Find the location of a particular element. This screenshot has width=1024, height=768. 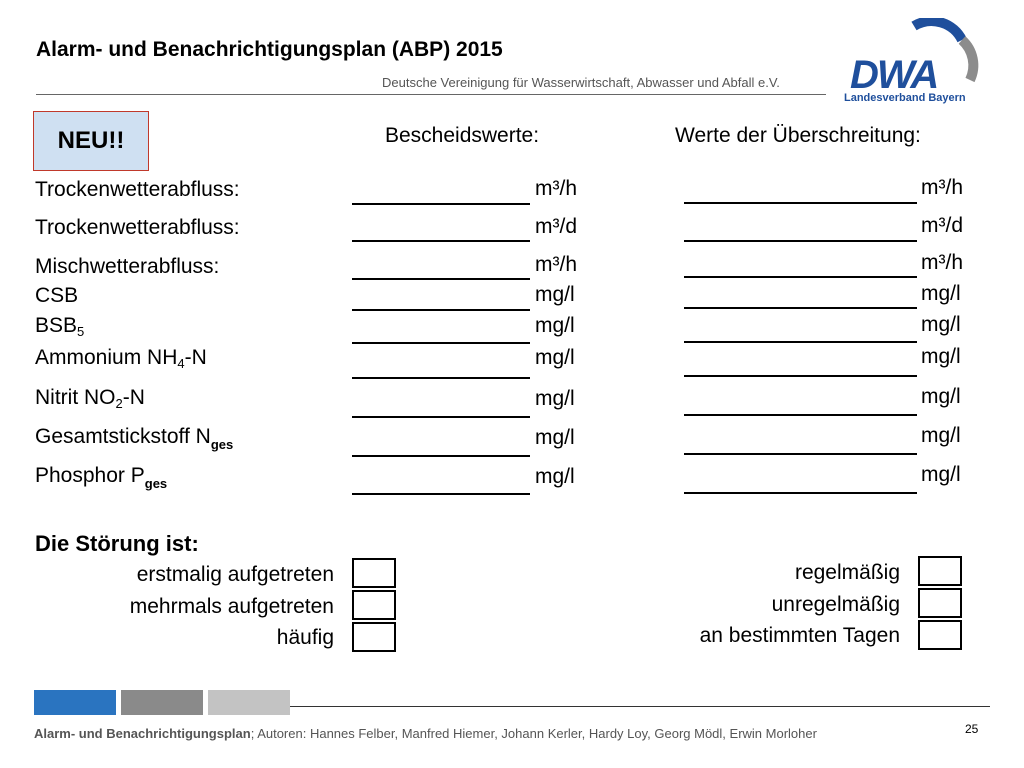

option-label-erstmalig: erstmalig aufgetreten is located at coordinates (235, 574).